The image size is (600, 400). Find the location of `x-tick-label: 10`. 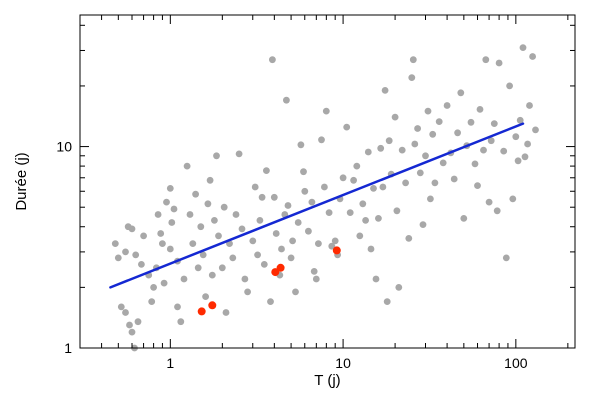

x-tick-label: 10 is located at coordinates (343, 363).